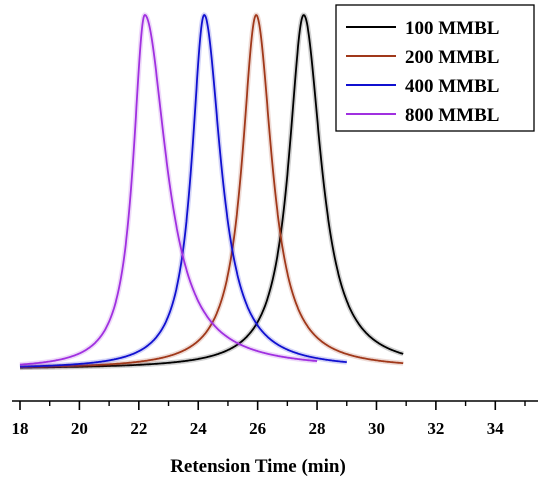 This screenshot has width=550, height=486. What do you see at coordinates (496, 428) in the screenshot?
I see `x-tick-label: 34` at bounding box center [496, 428].